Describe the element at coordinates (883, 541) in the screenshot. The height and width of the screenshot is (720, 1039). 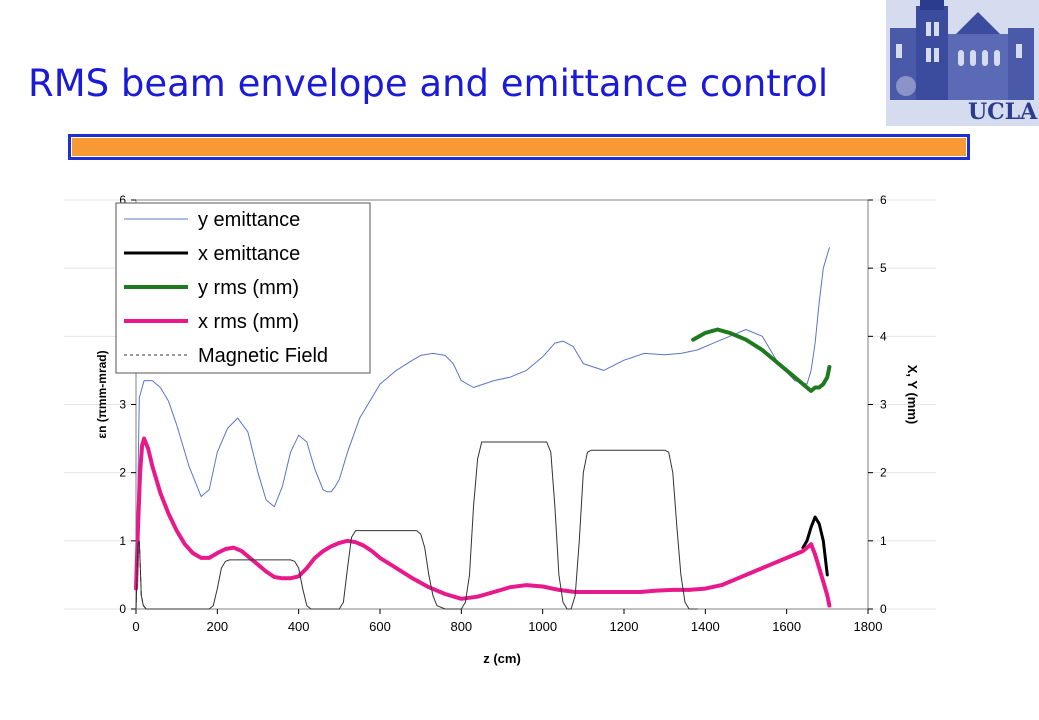
I see `y2-tick-label: 1` at that location.